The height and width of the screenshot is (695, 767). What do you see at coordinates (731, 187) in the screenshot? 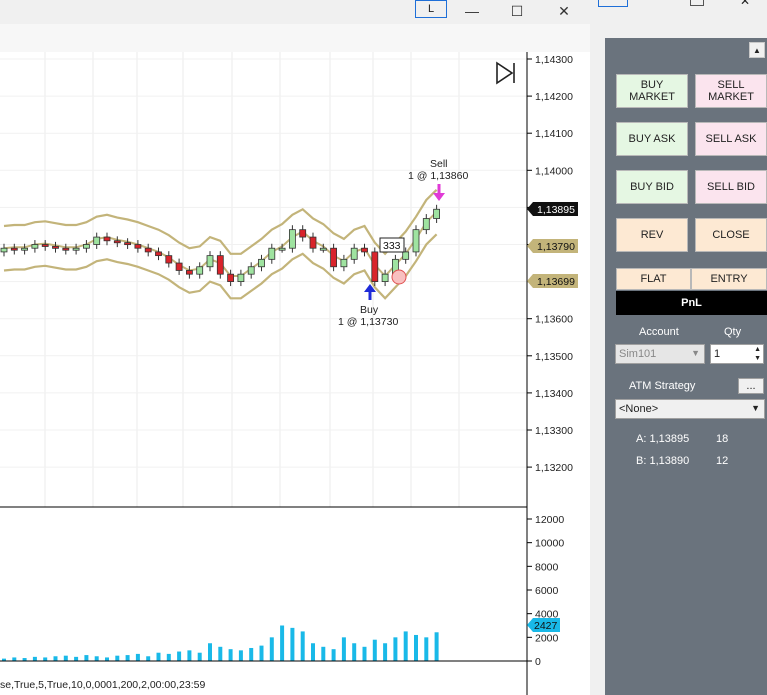
I see `sell-bid-button: SELL BID` at bounding box center [731, 187].